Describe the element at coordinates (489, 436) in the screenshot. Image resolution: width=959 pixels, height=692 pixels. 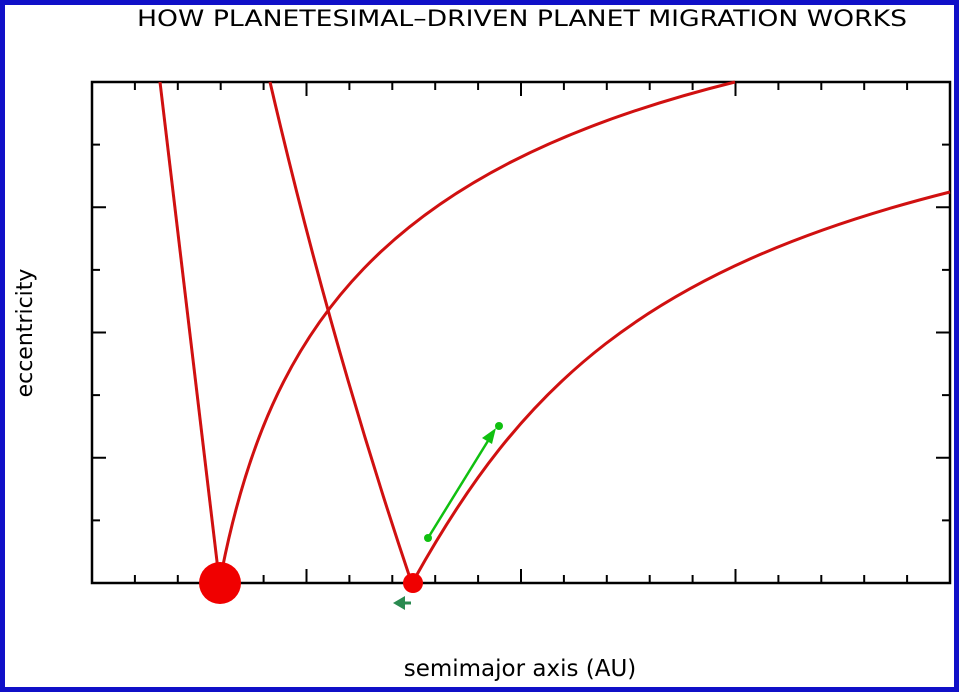
I see `arrow-head` at that location.